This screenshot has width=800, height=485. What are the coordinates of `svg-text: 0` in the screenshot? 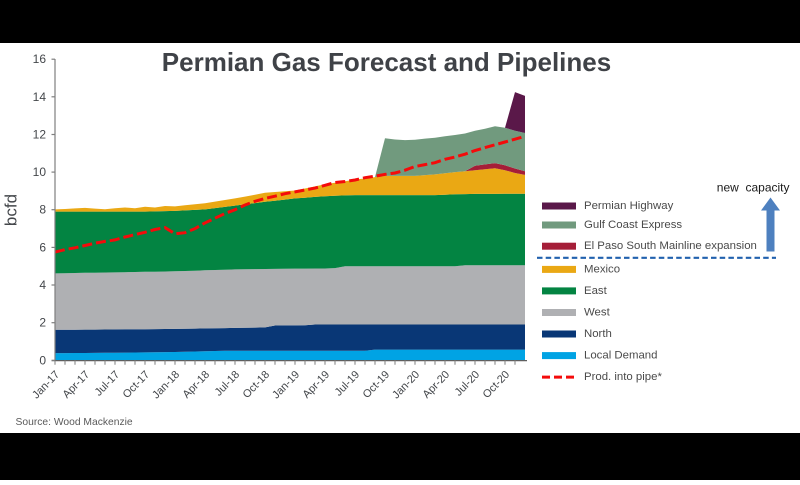 It's located at (42, 360).